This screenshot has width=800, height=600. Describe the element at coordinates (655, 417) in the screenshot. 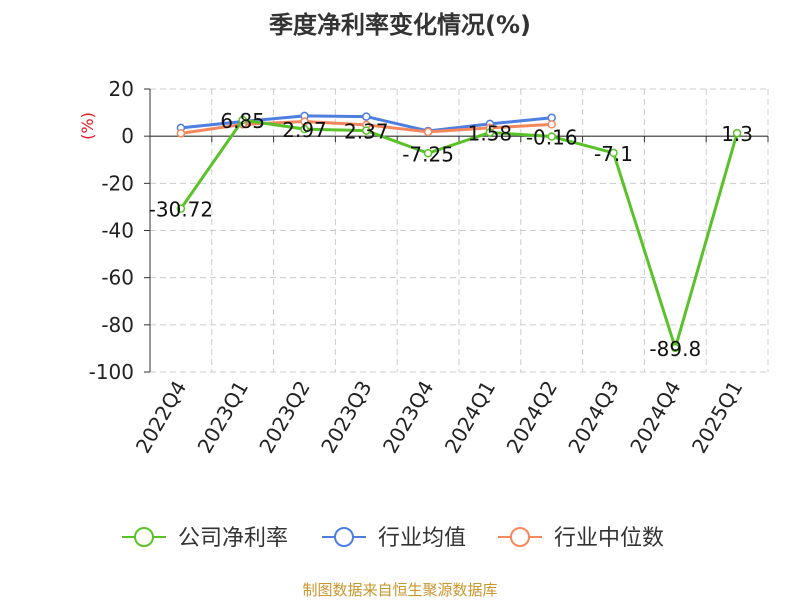

I see `x-tick-label: 2024Q4` at that location.